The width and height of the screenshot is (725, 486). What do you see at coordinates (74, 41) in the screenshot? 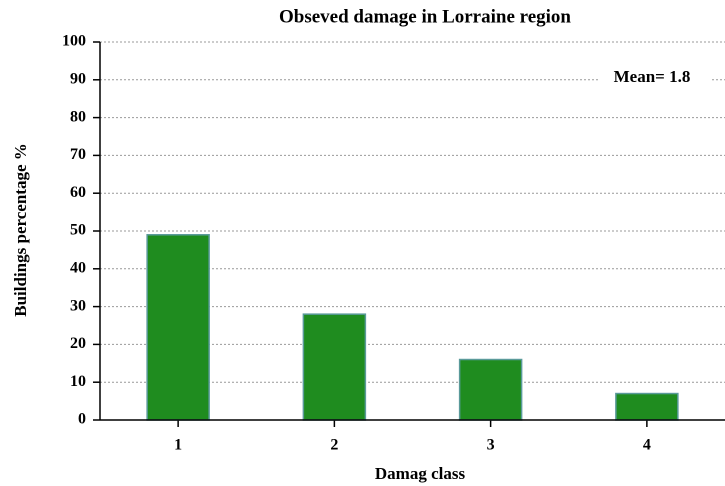
I see `y-tick-label: 100` at bounding box center [74, 41].